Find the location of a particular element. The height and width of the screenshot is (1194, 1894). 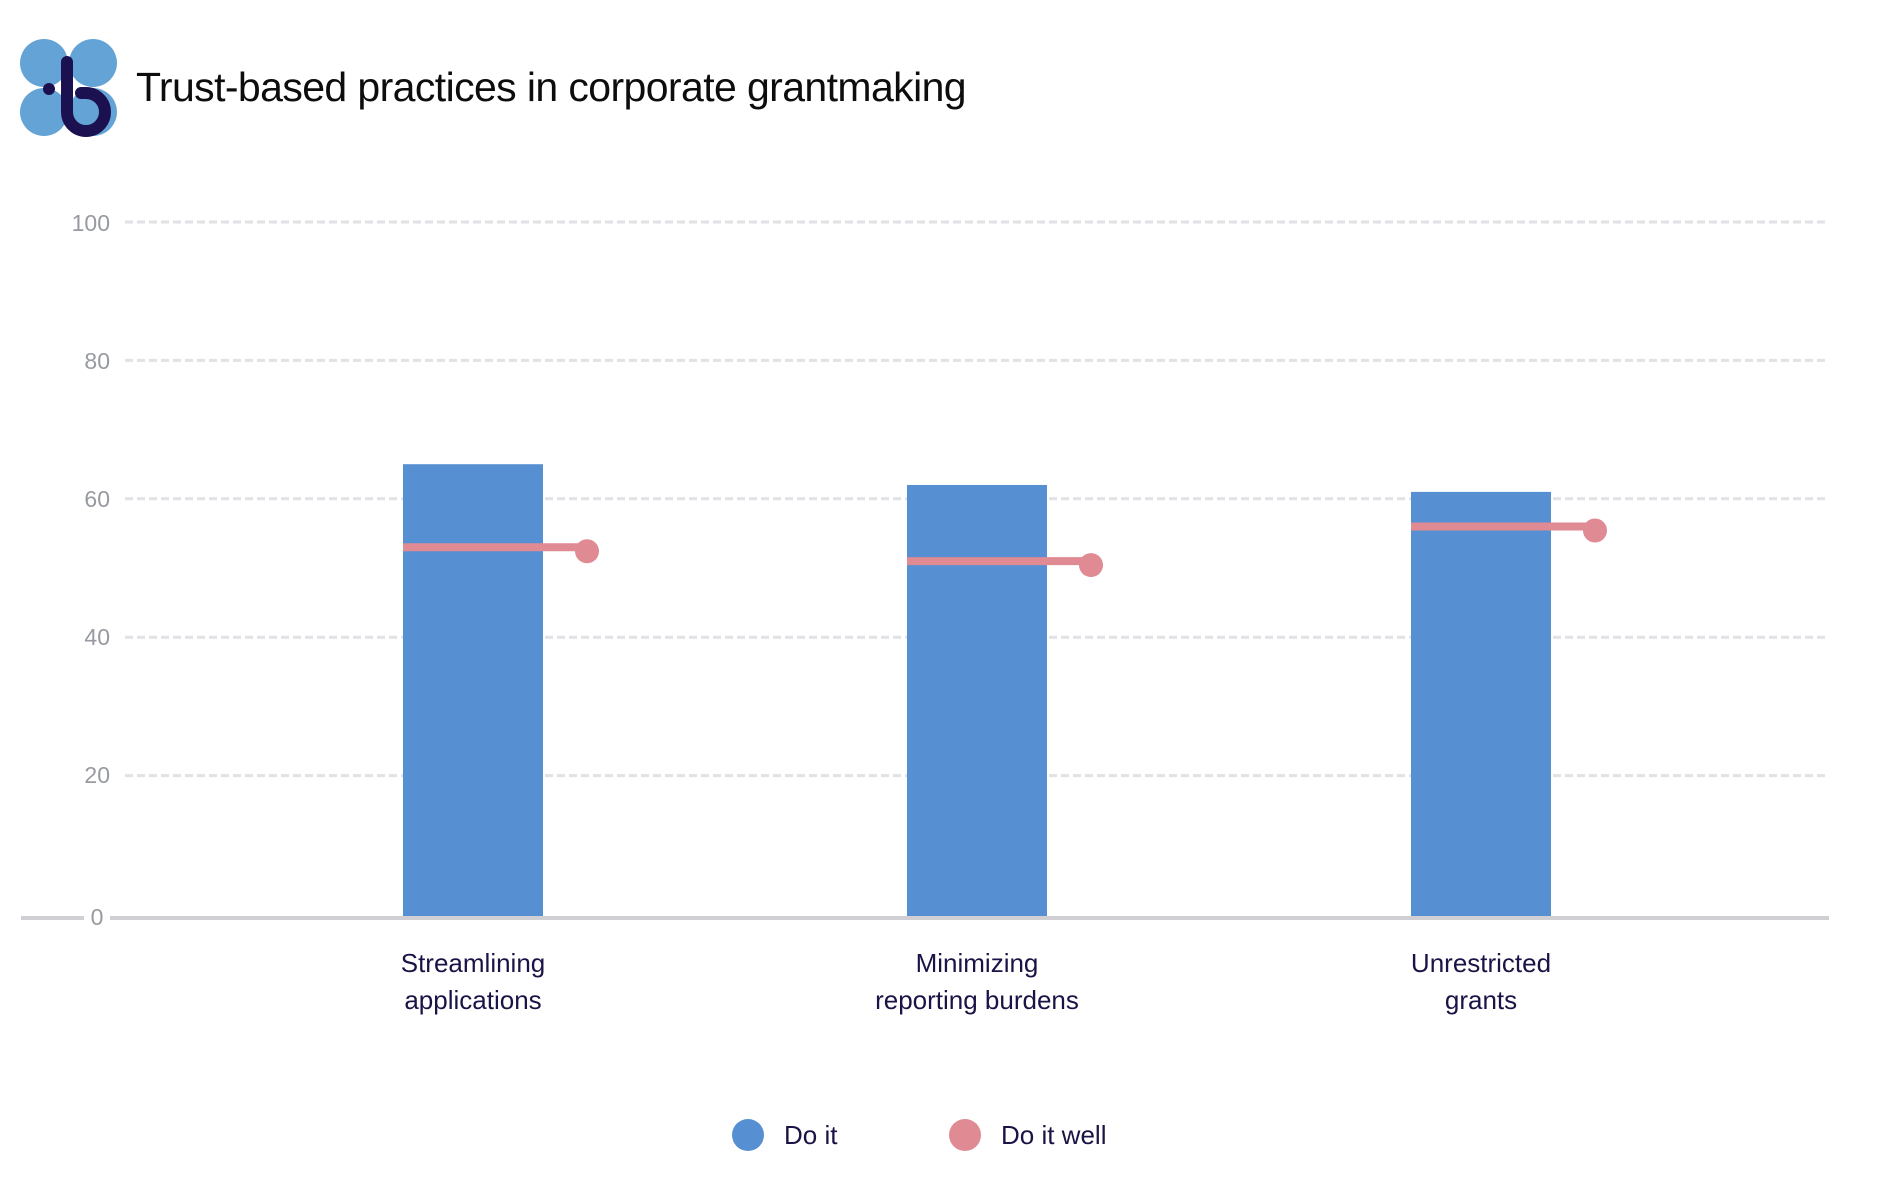

category-label-line1: Minimizing is located at coordinates (977, 963).